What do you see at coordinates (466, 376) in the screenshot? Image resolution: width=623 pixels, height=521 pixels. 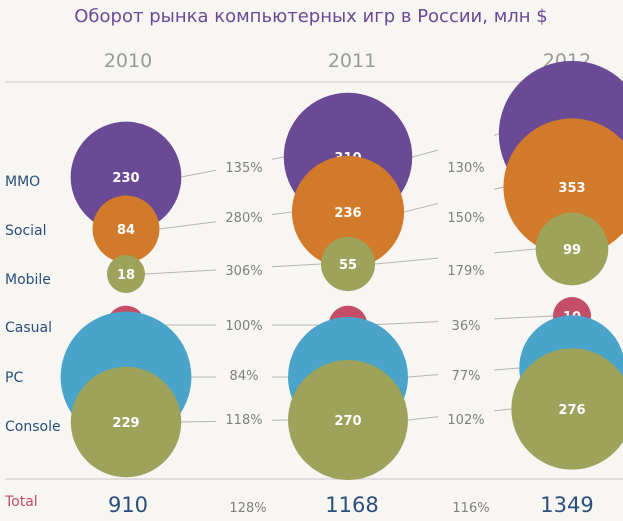 I see `growth-percent-pc-2011-2012: 77%` at bounding box center [466, 376].